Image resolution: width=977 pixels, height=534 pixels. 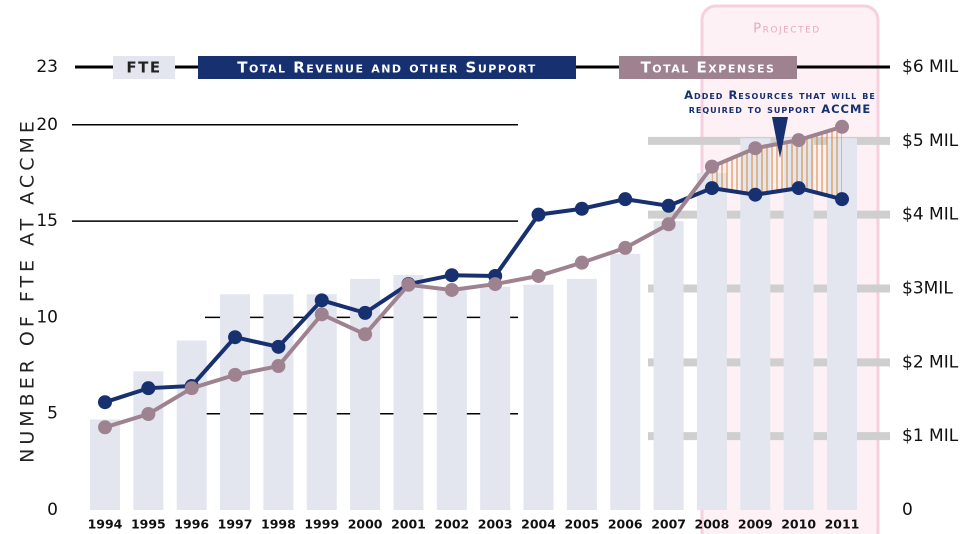 What do you see at coordinates (538, 524) in the screenshot?
I see `x-tick-label: 2004` at bounding box center [538, 524].